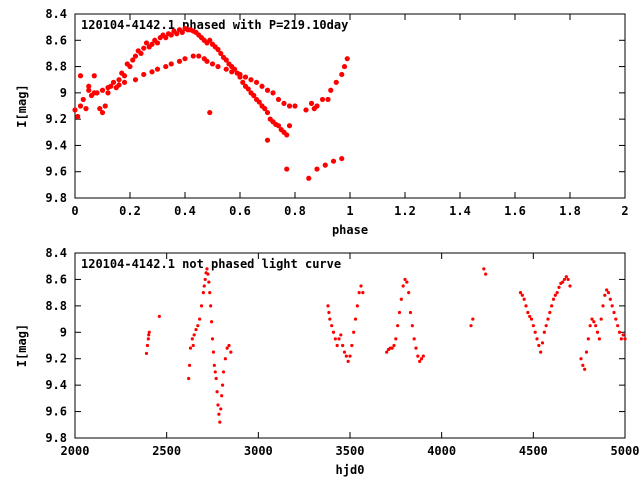 This screenshot has height=480, width=640. I want to click on y-tick-label: 9.4, so click(56, 145).